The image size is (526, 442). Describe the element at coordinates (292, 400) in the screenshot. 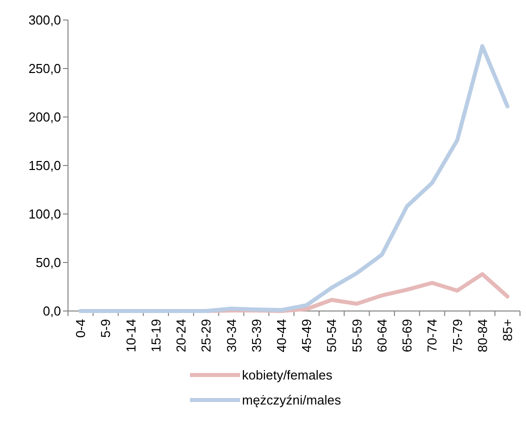

I see `legend-label: mężczyźni/males` at that location.